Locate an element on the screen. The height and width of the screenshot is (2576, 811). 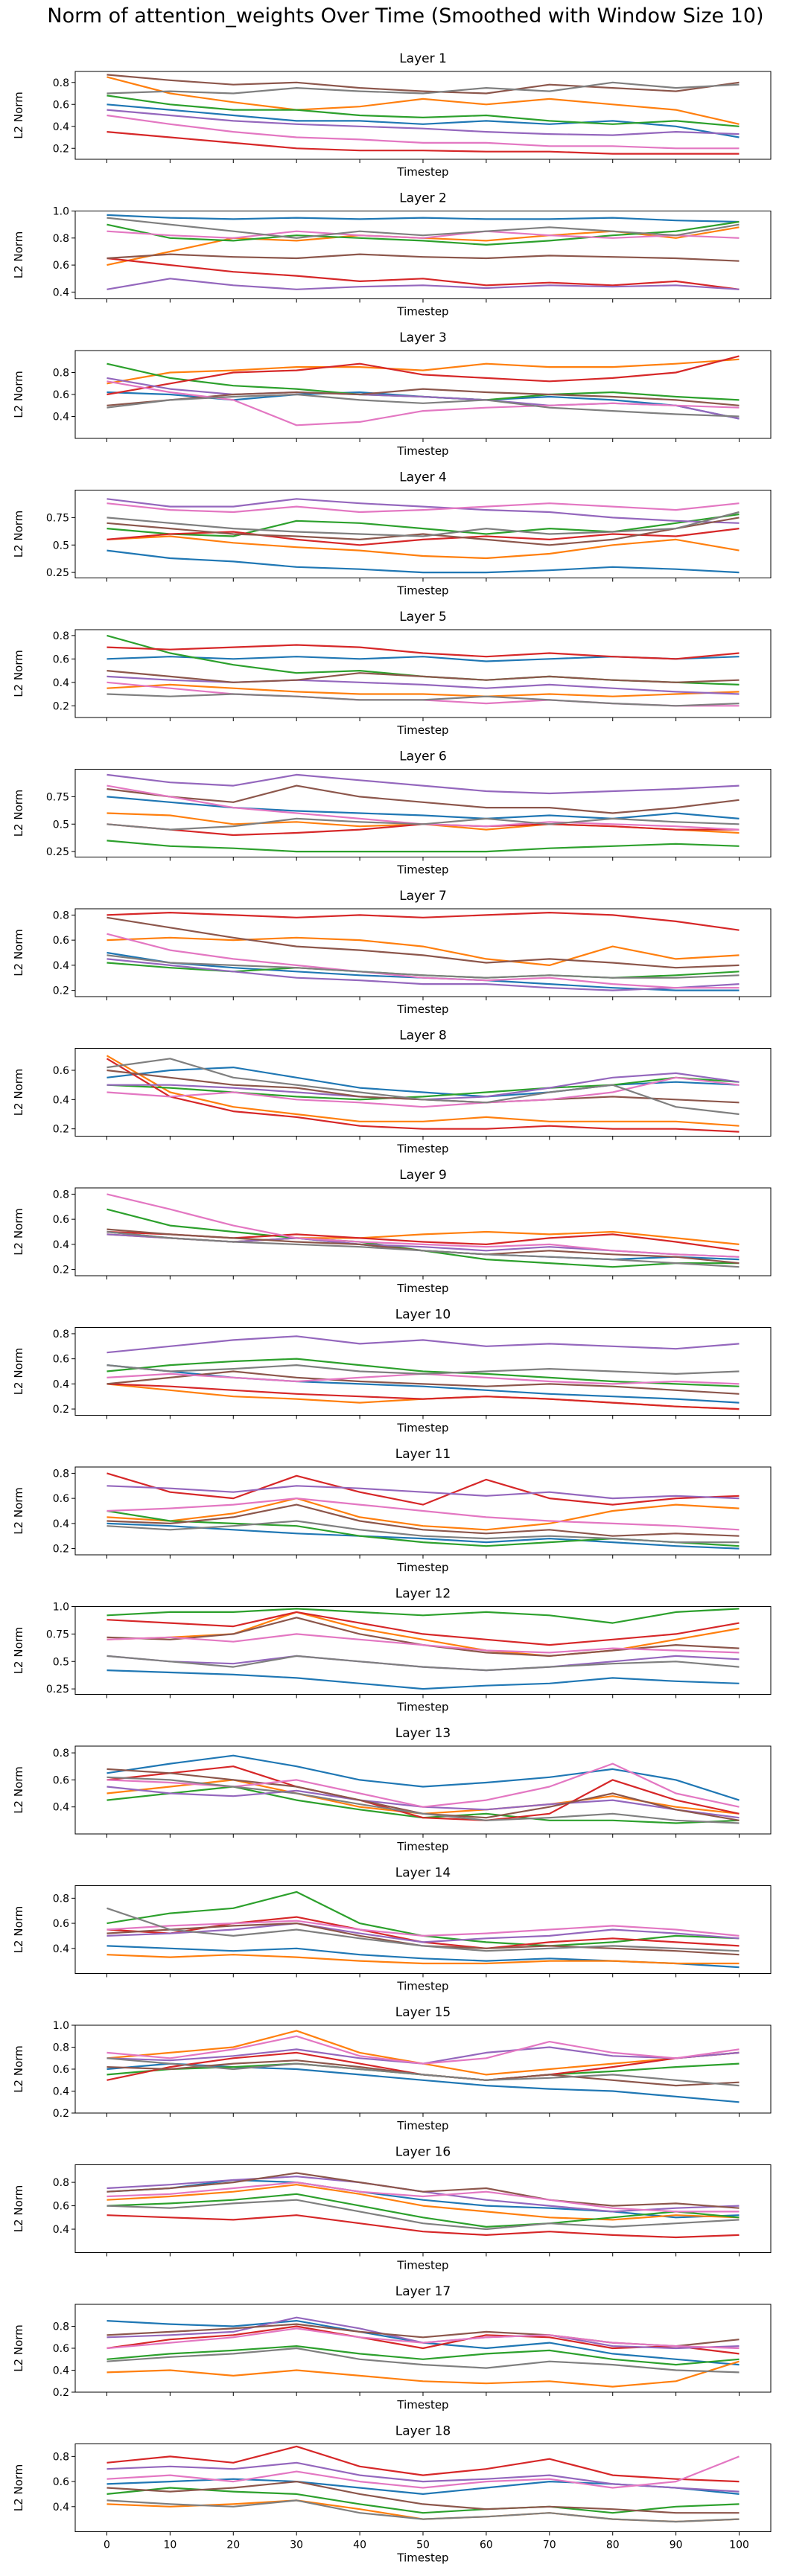
subplot-layer-15: Layer 15 0.2 0.4 0.6 0.8 1.0 Timestep L2 Norm is located at coordinates (392, 2068).